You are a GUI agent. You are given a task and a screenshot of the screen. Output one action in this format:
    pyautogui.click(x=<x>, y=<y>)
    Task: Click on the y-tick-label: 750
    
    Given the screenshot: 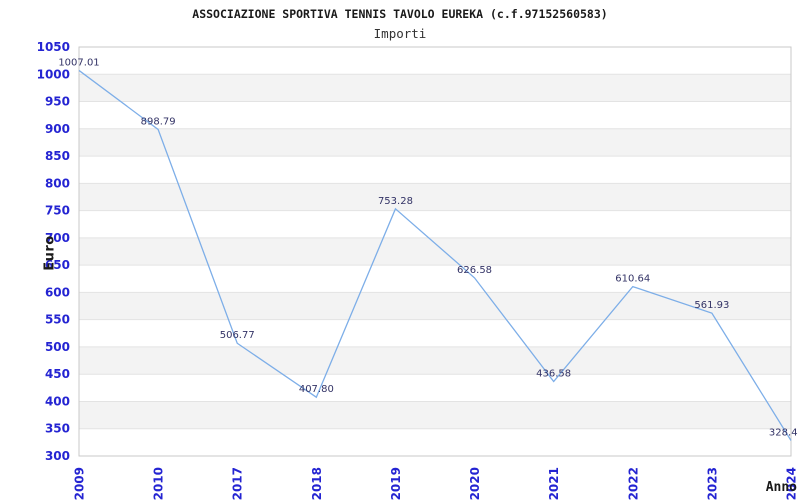 What is the action you would take?
    pyautogui.click(x=57, y=211)
    